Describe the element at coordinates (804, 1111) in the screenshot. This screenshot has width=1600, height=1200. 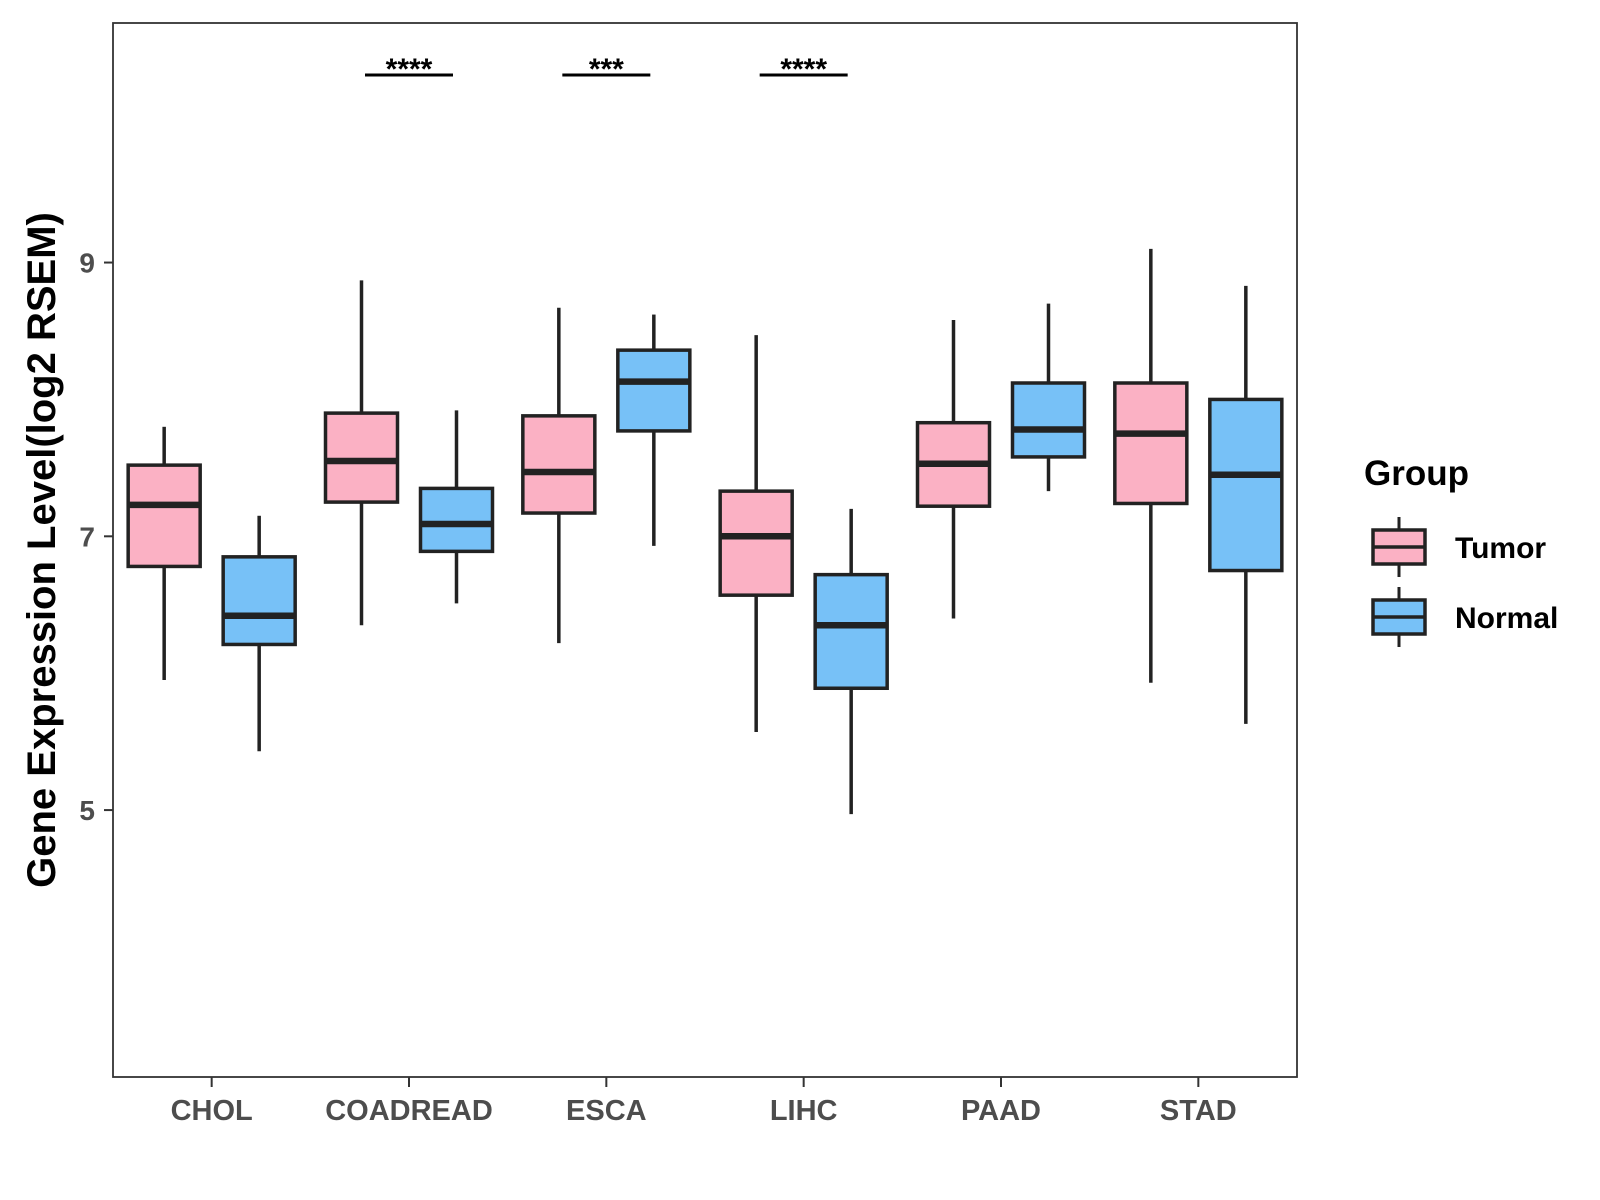
I see `x-tick-label: LIHC` at that location.